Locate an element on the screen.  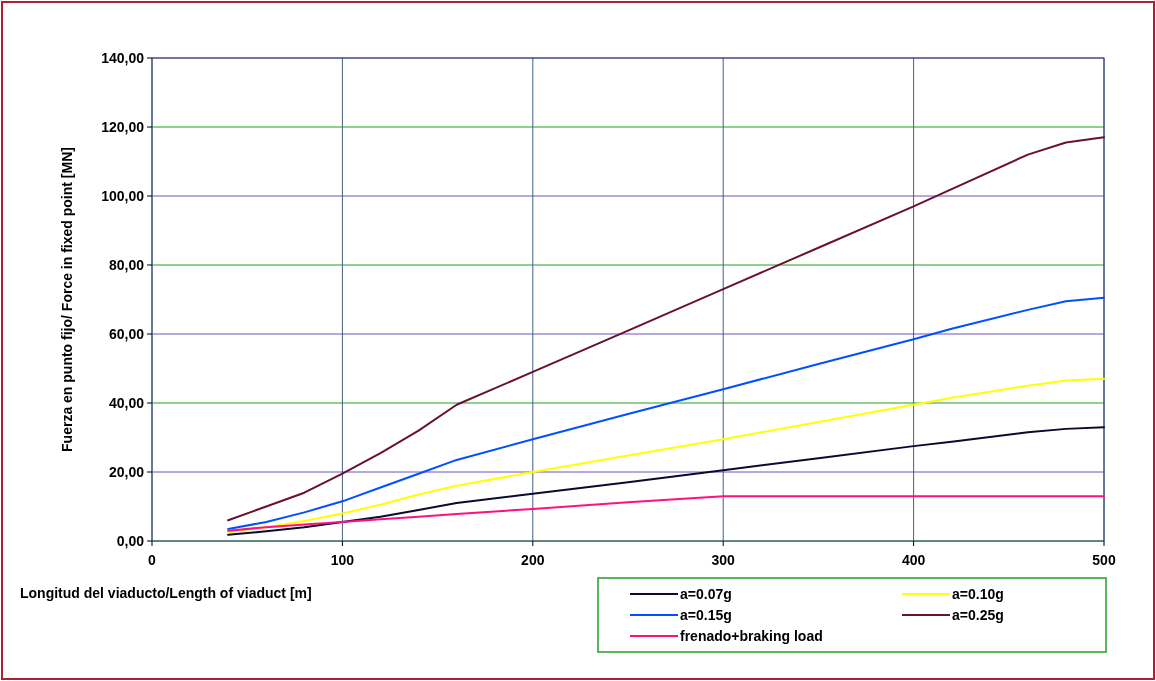
y-tick-label: 0,00 is located at coordinates (130, 540).